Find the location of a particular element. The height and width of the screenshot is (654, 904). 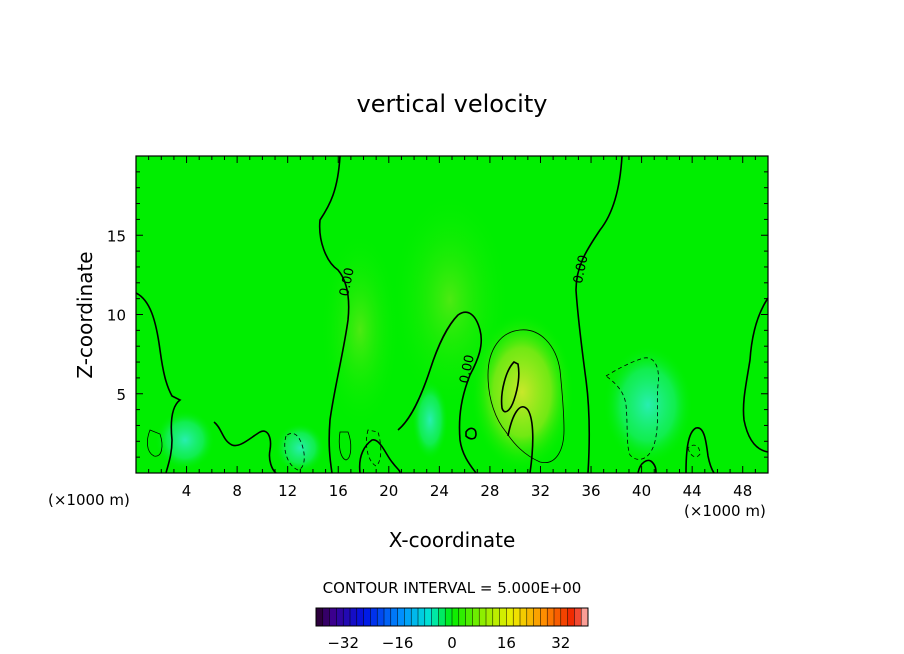

x-tick-label: 36 is located at coordinates (590, 491).